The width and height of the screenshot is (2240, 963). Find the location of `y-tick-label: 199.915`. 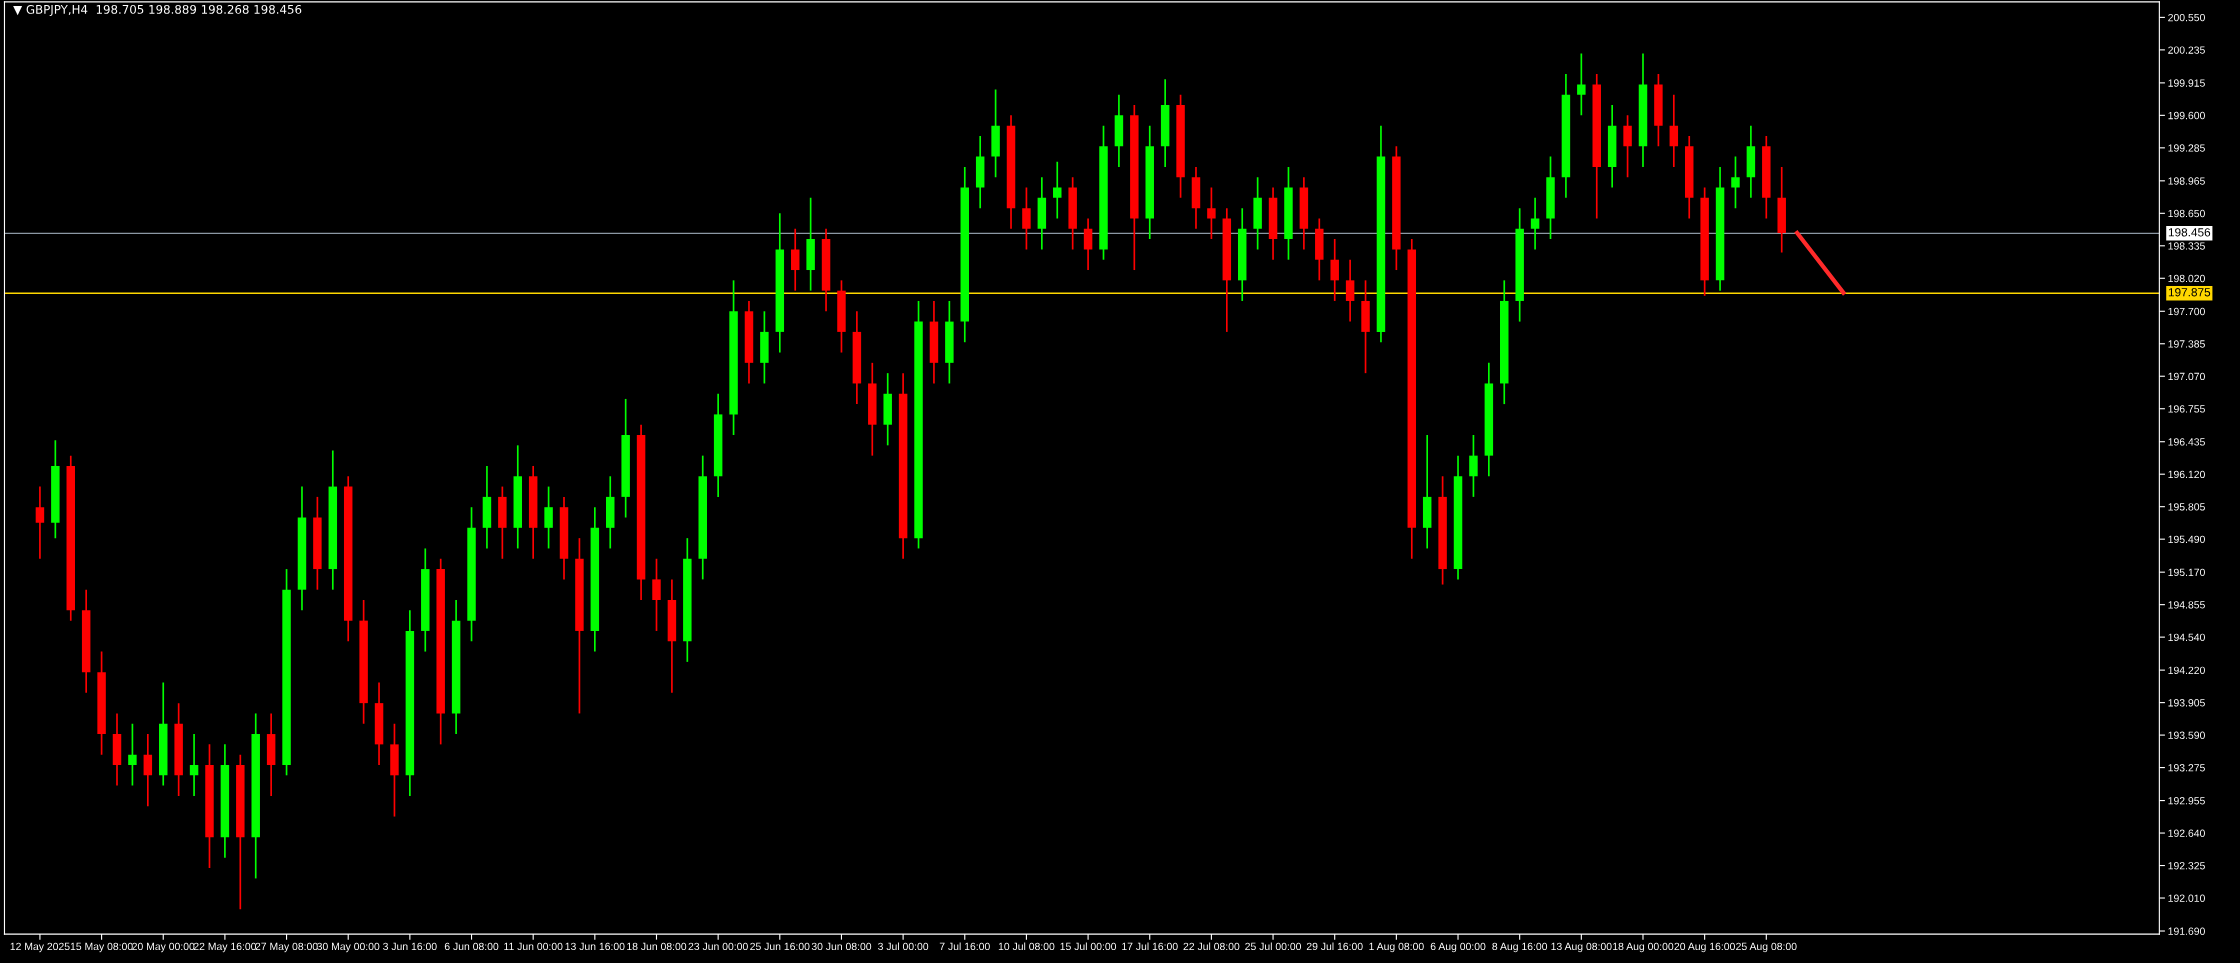

y-tick-label: 199.915 is located at coordinates (2186, 83).